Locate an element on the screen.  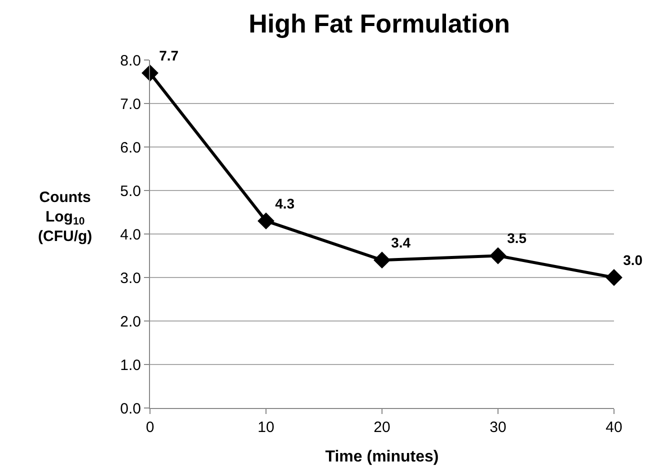
chart-title: High Fat Formulation is located at coordinates (379, 23).